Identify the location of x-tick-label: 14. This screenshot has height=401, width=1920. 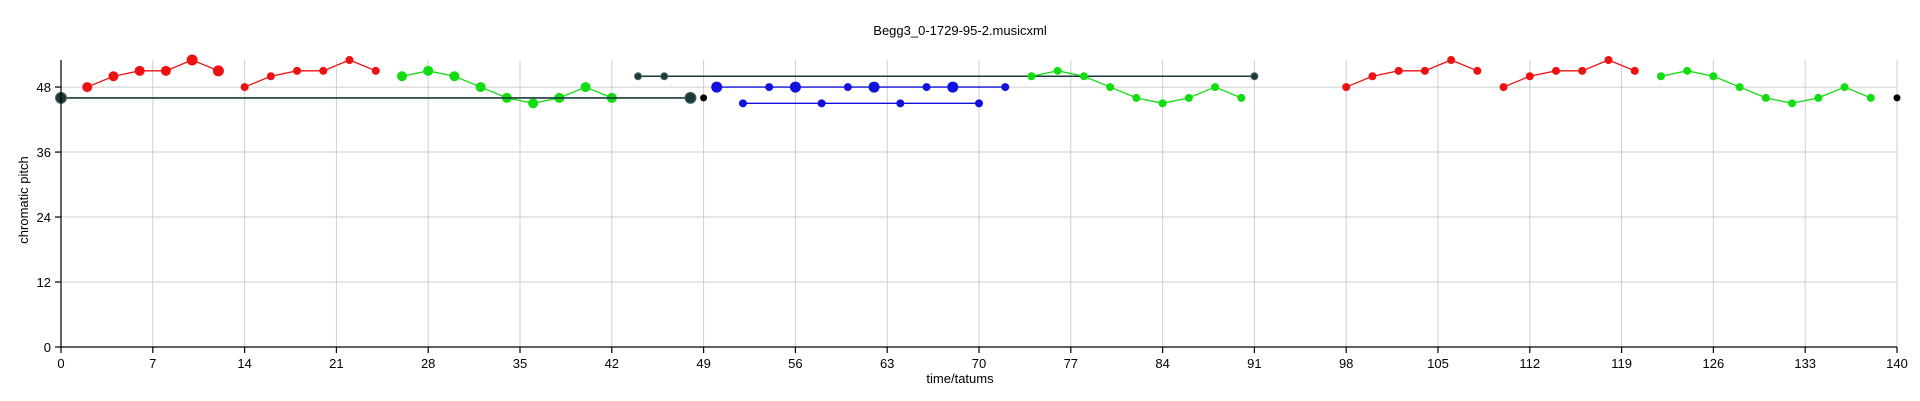
(244, 363).